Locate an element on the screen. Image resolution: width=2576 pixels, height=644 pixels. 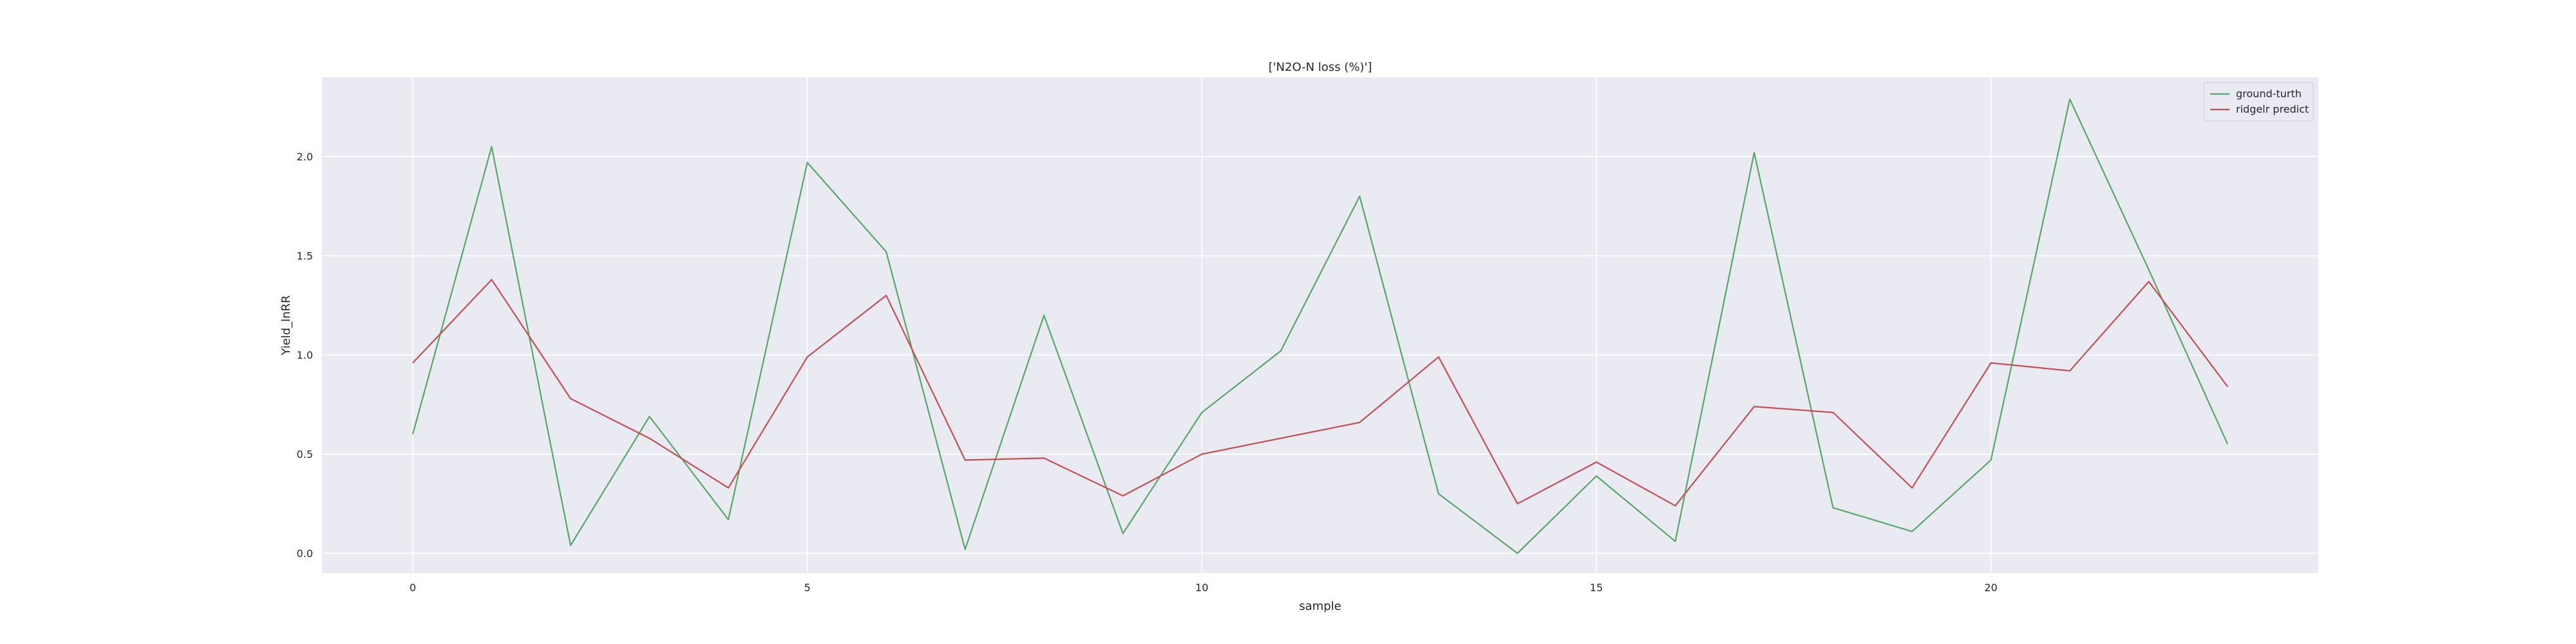
y-tick-label: 2.0 is located at coordinates (305, 157).